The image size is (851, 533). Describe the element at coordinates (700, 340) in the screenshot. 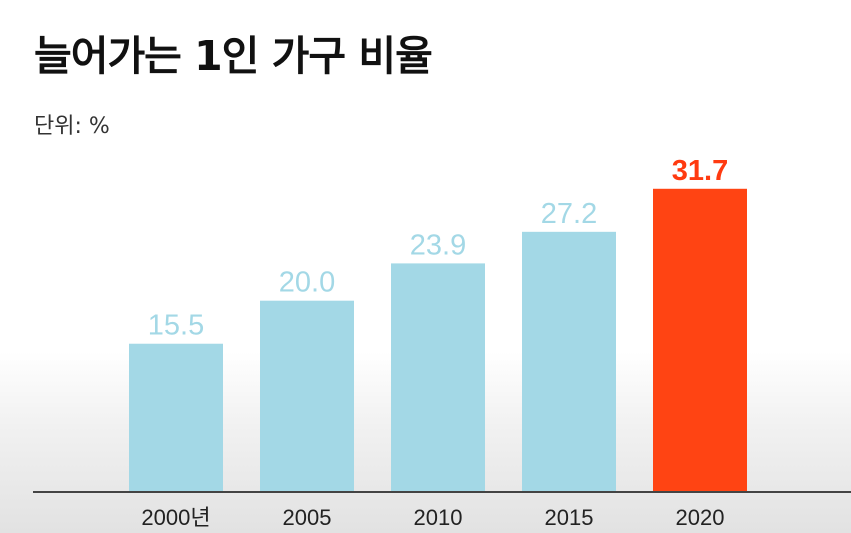

I see `bar-2020` at that location.